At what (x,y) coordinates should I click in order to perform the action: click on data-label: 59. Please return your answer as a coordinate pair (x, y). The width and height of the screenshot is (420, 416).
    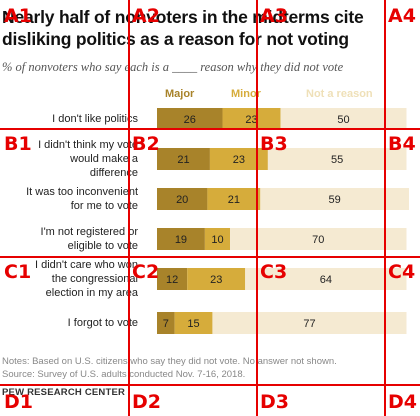
    Looking at the image, I should click on (335, 200).